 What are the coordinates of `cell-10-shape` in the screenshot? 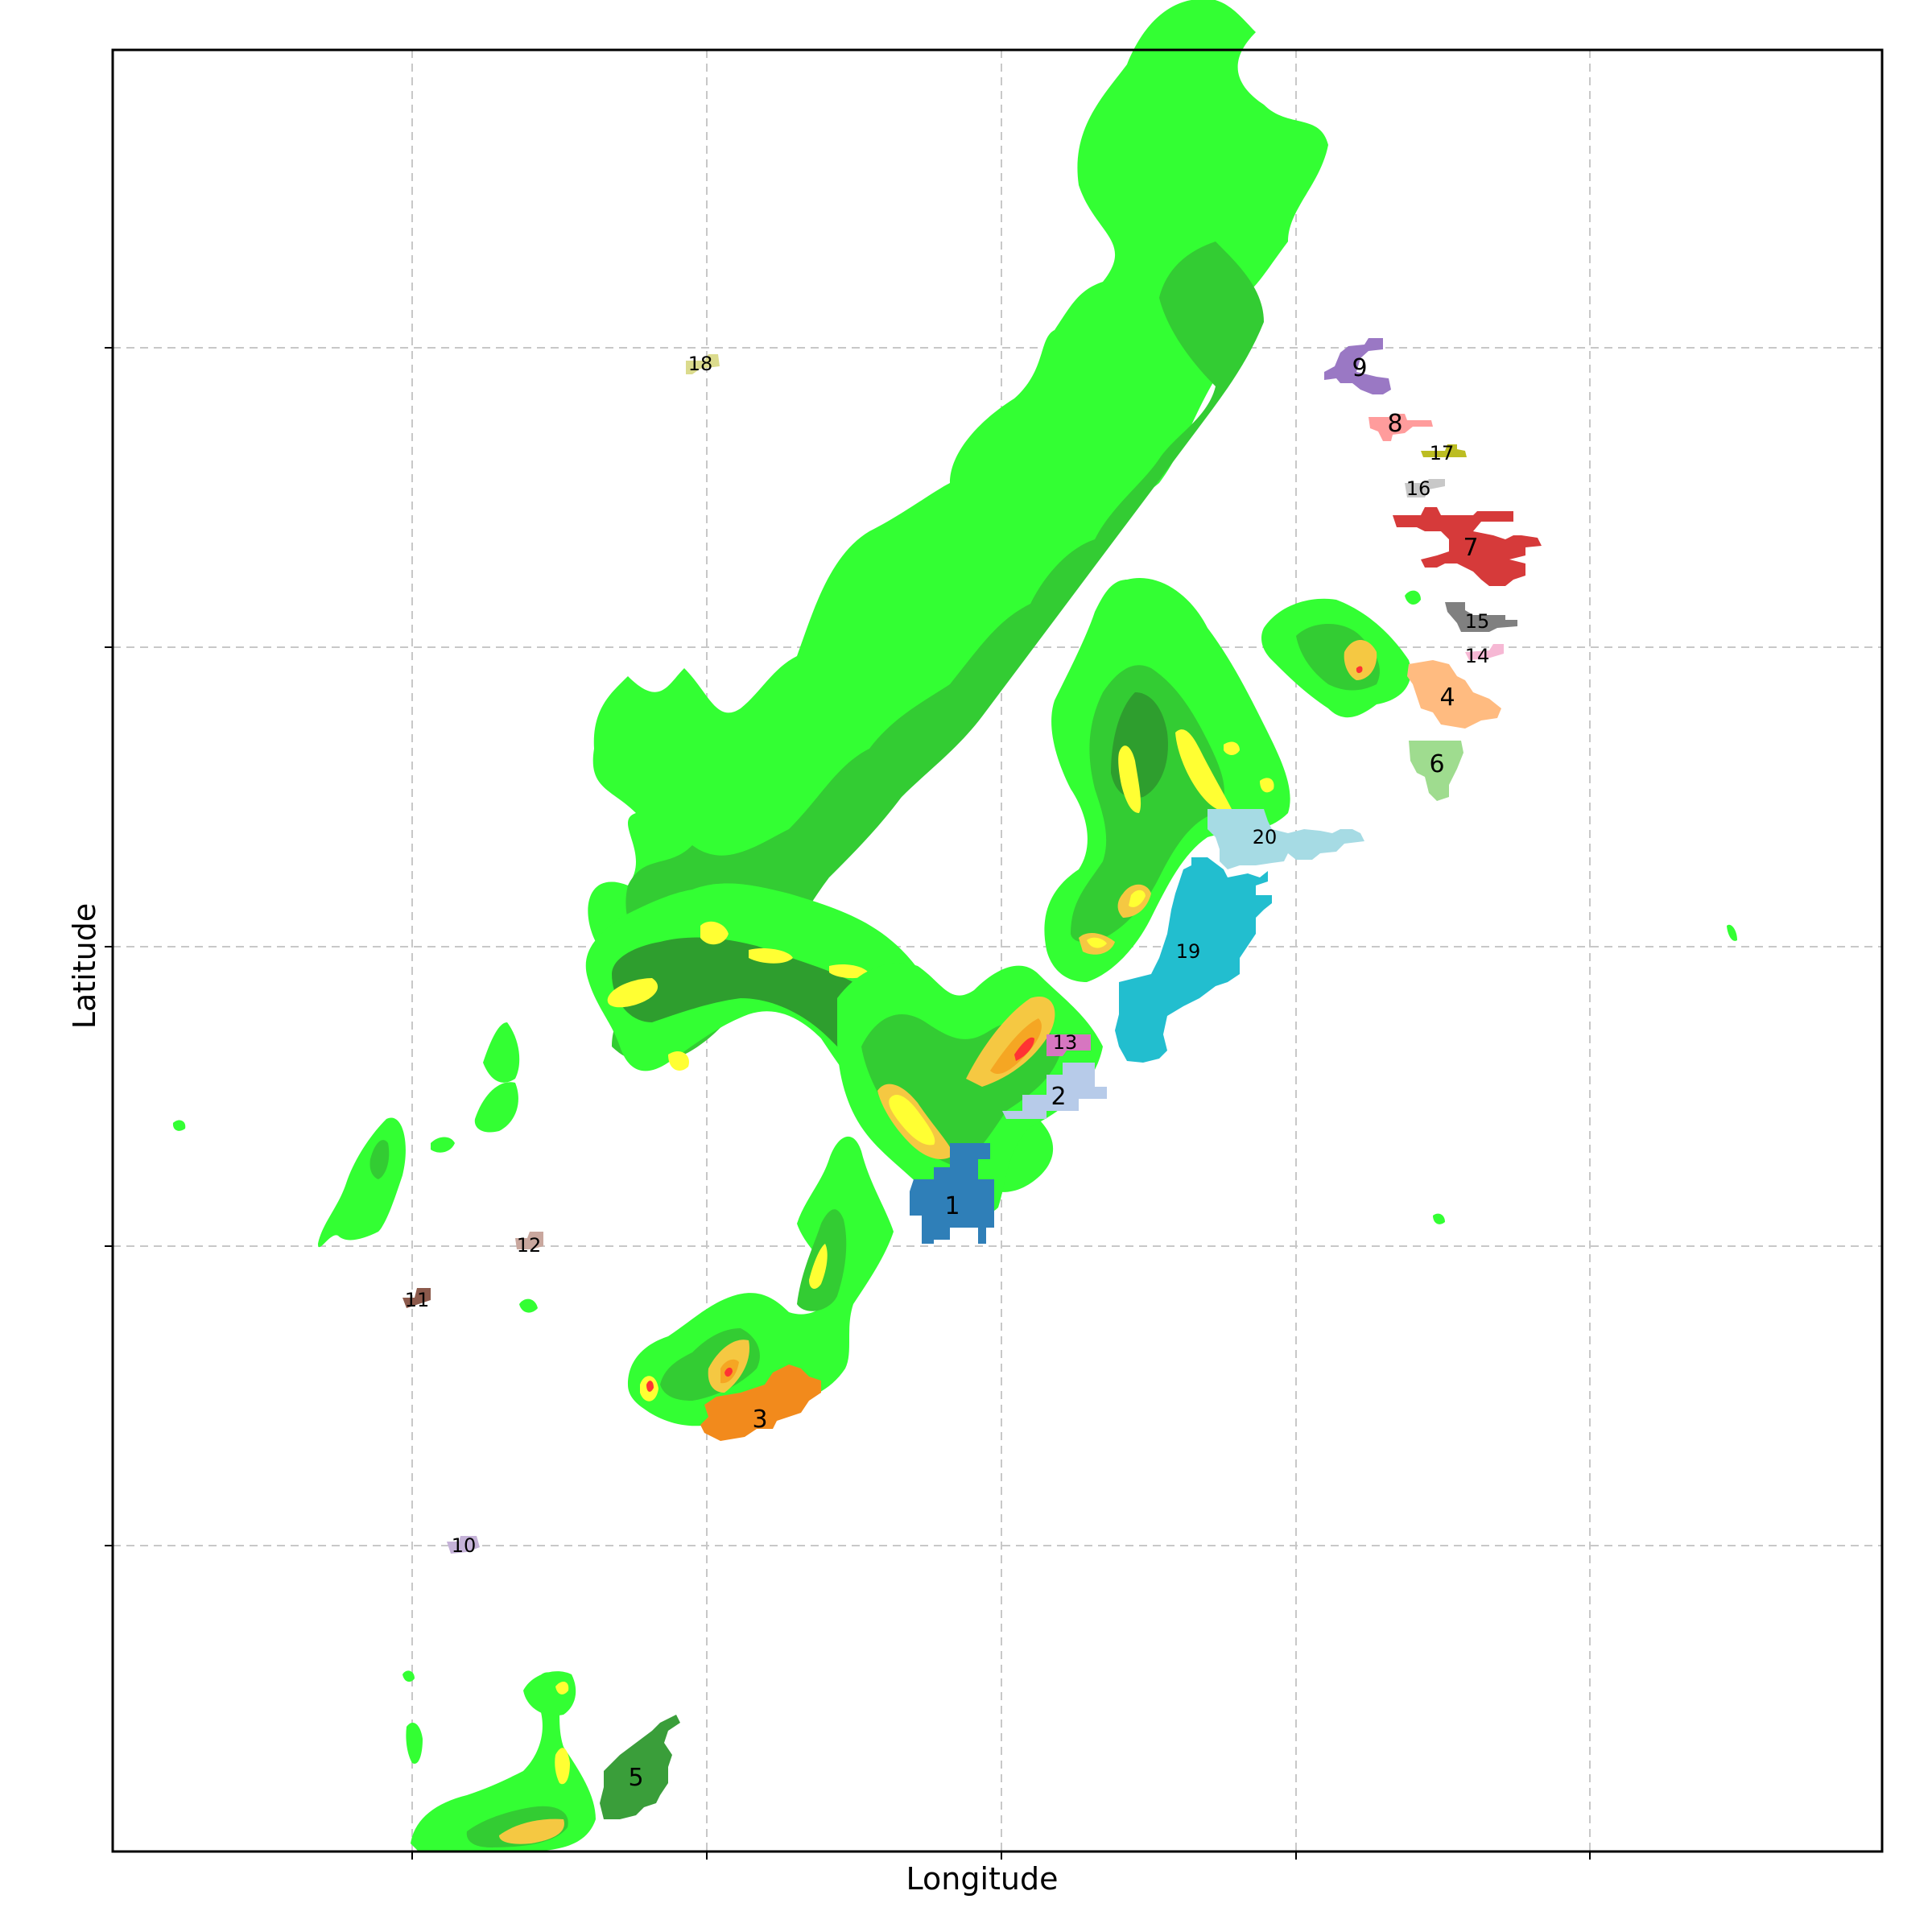 It's located at (463, 1545).